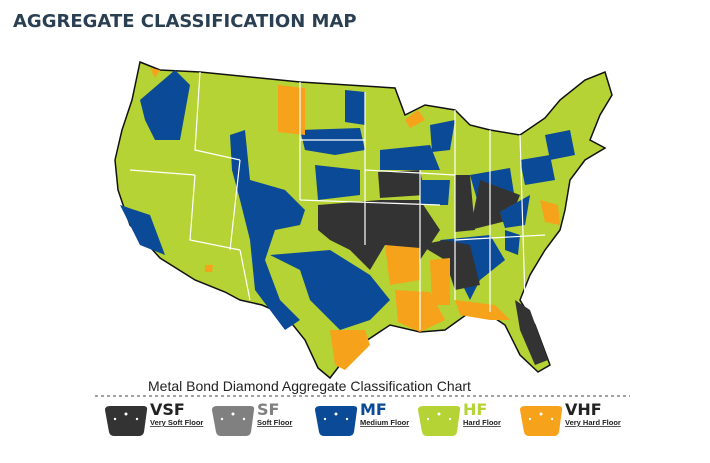 This screenshot has height=463, width=710. What do you see at coordinates (482, 422) in the screenshot?
I see `legend-label: Hard Floor` at bounding box center [482, 422].